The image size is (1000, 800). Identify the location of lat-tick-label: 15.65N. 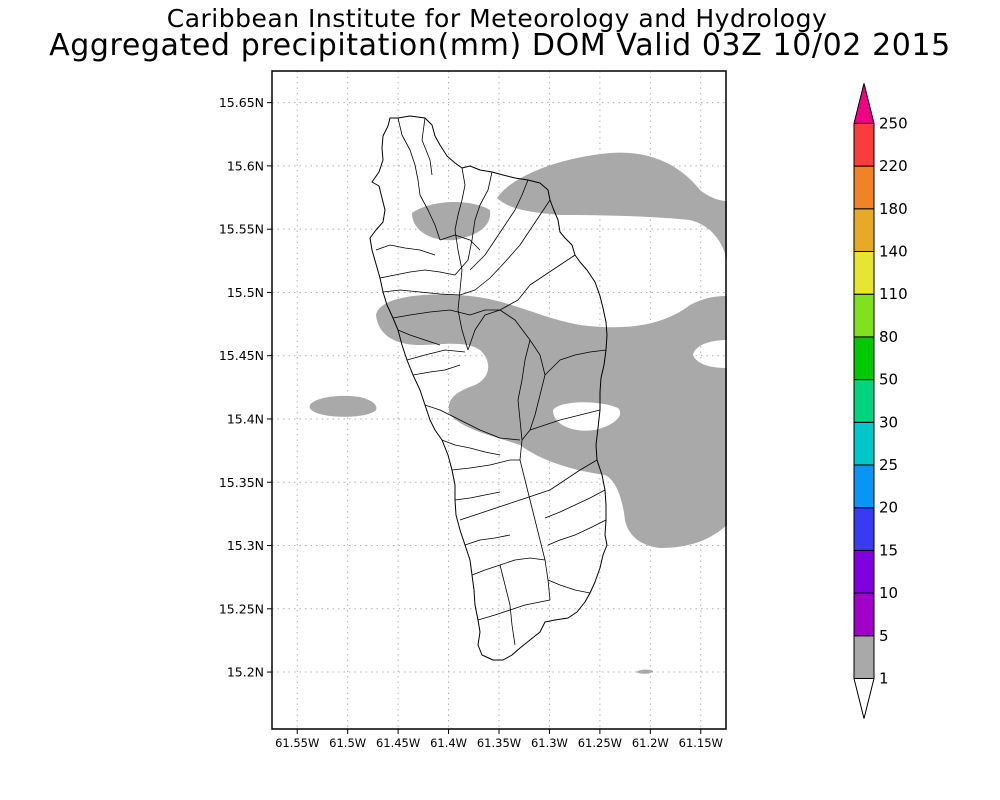
(241, 102).